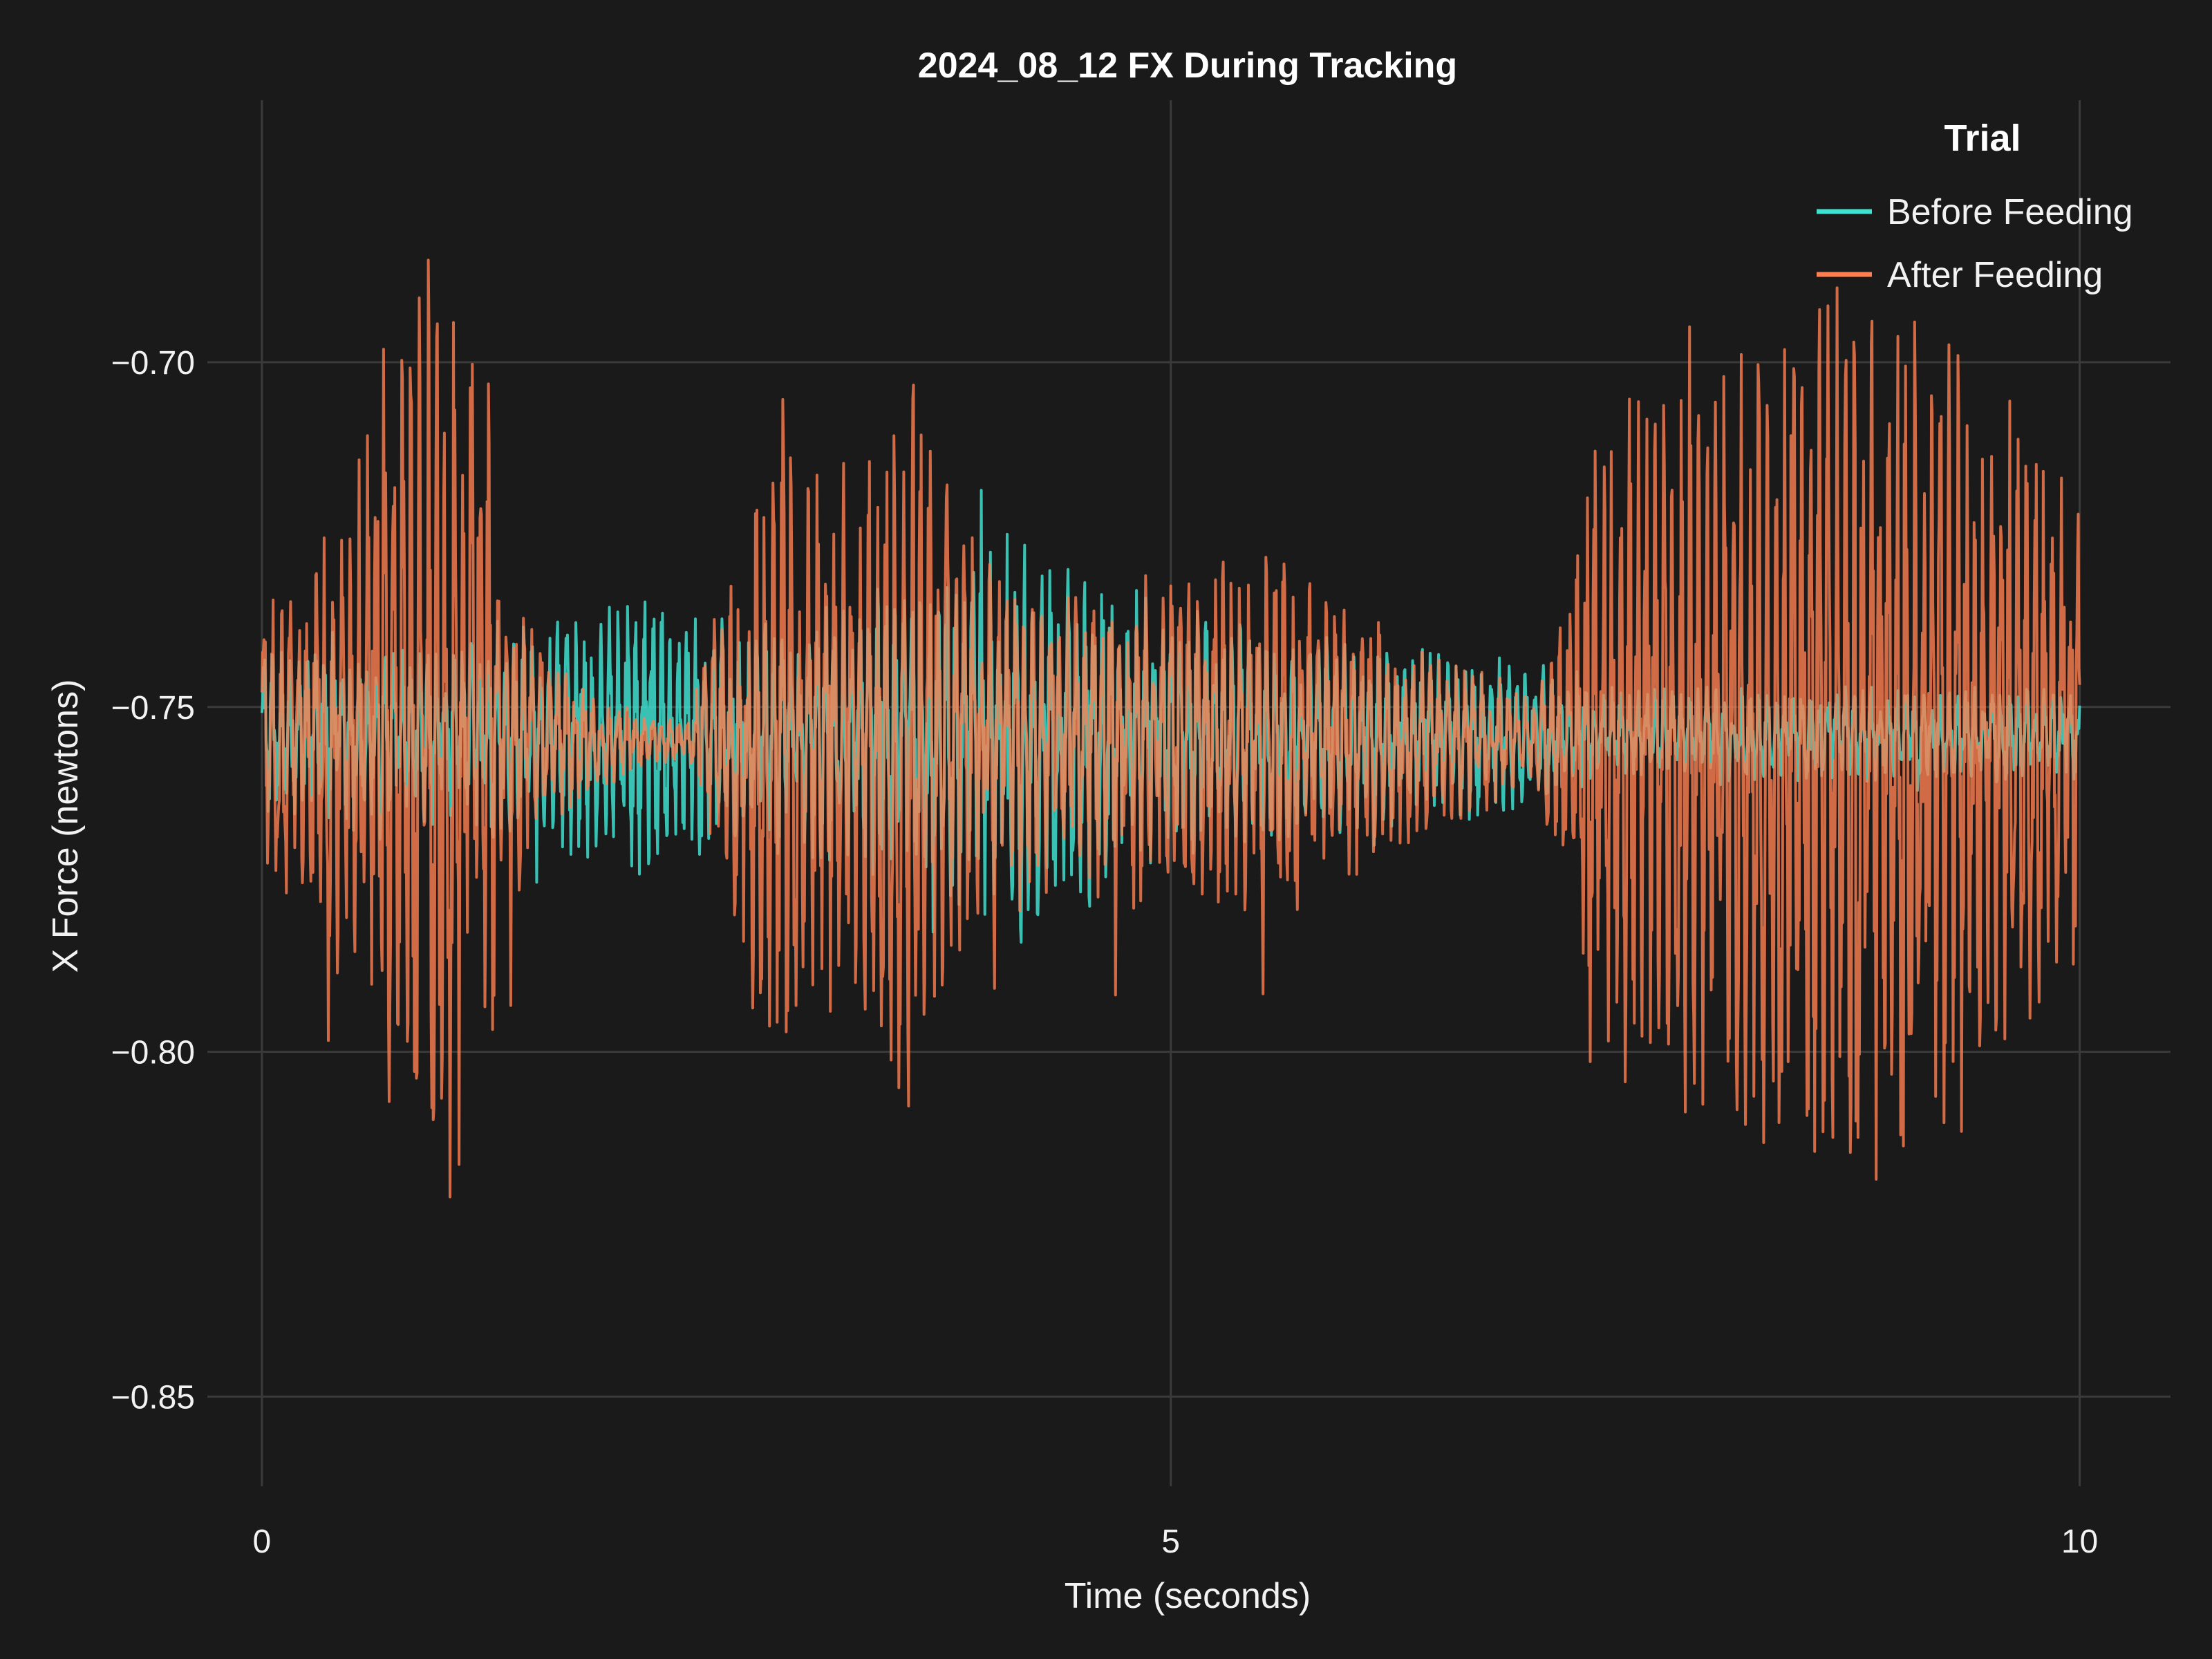  I want to click on x-tick-label: 0, so click(262, 1542).